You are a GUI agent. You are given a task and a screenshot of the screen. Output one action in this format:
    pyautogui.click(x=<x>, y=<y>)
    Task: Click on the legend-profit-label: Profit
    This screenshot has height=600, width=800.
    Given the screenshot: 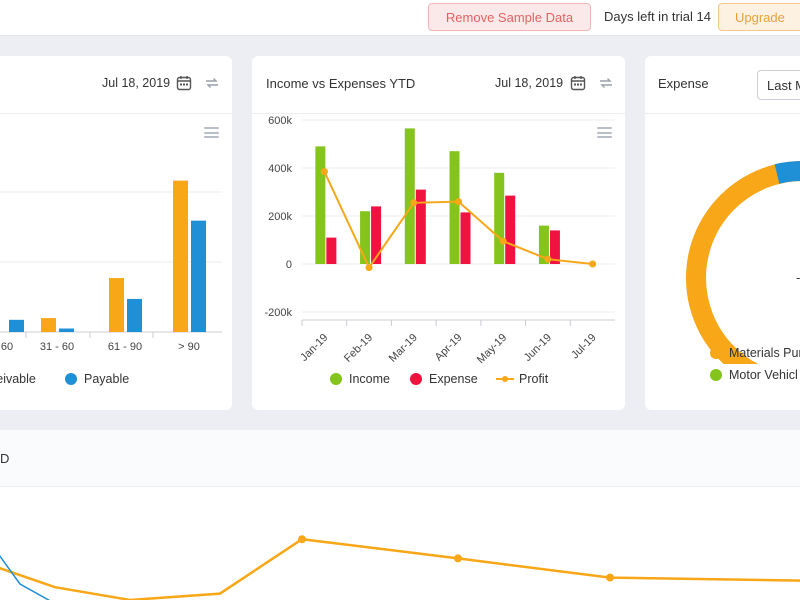 What is the action you would take?
    pyautogui.click(x=534, y=379)
    